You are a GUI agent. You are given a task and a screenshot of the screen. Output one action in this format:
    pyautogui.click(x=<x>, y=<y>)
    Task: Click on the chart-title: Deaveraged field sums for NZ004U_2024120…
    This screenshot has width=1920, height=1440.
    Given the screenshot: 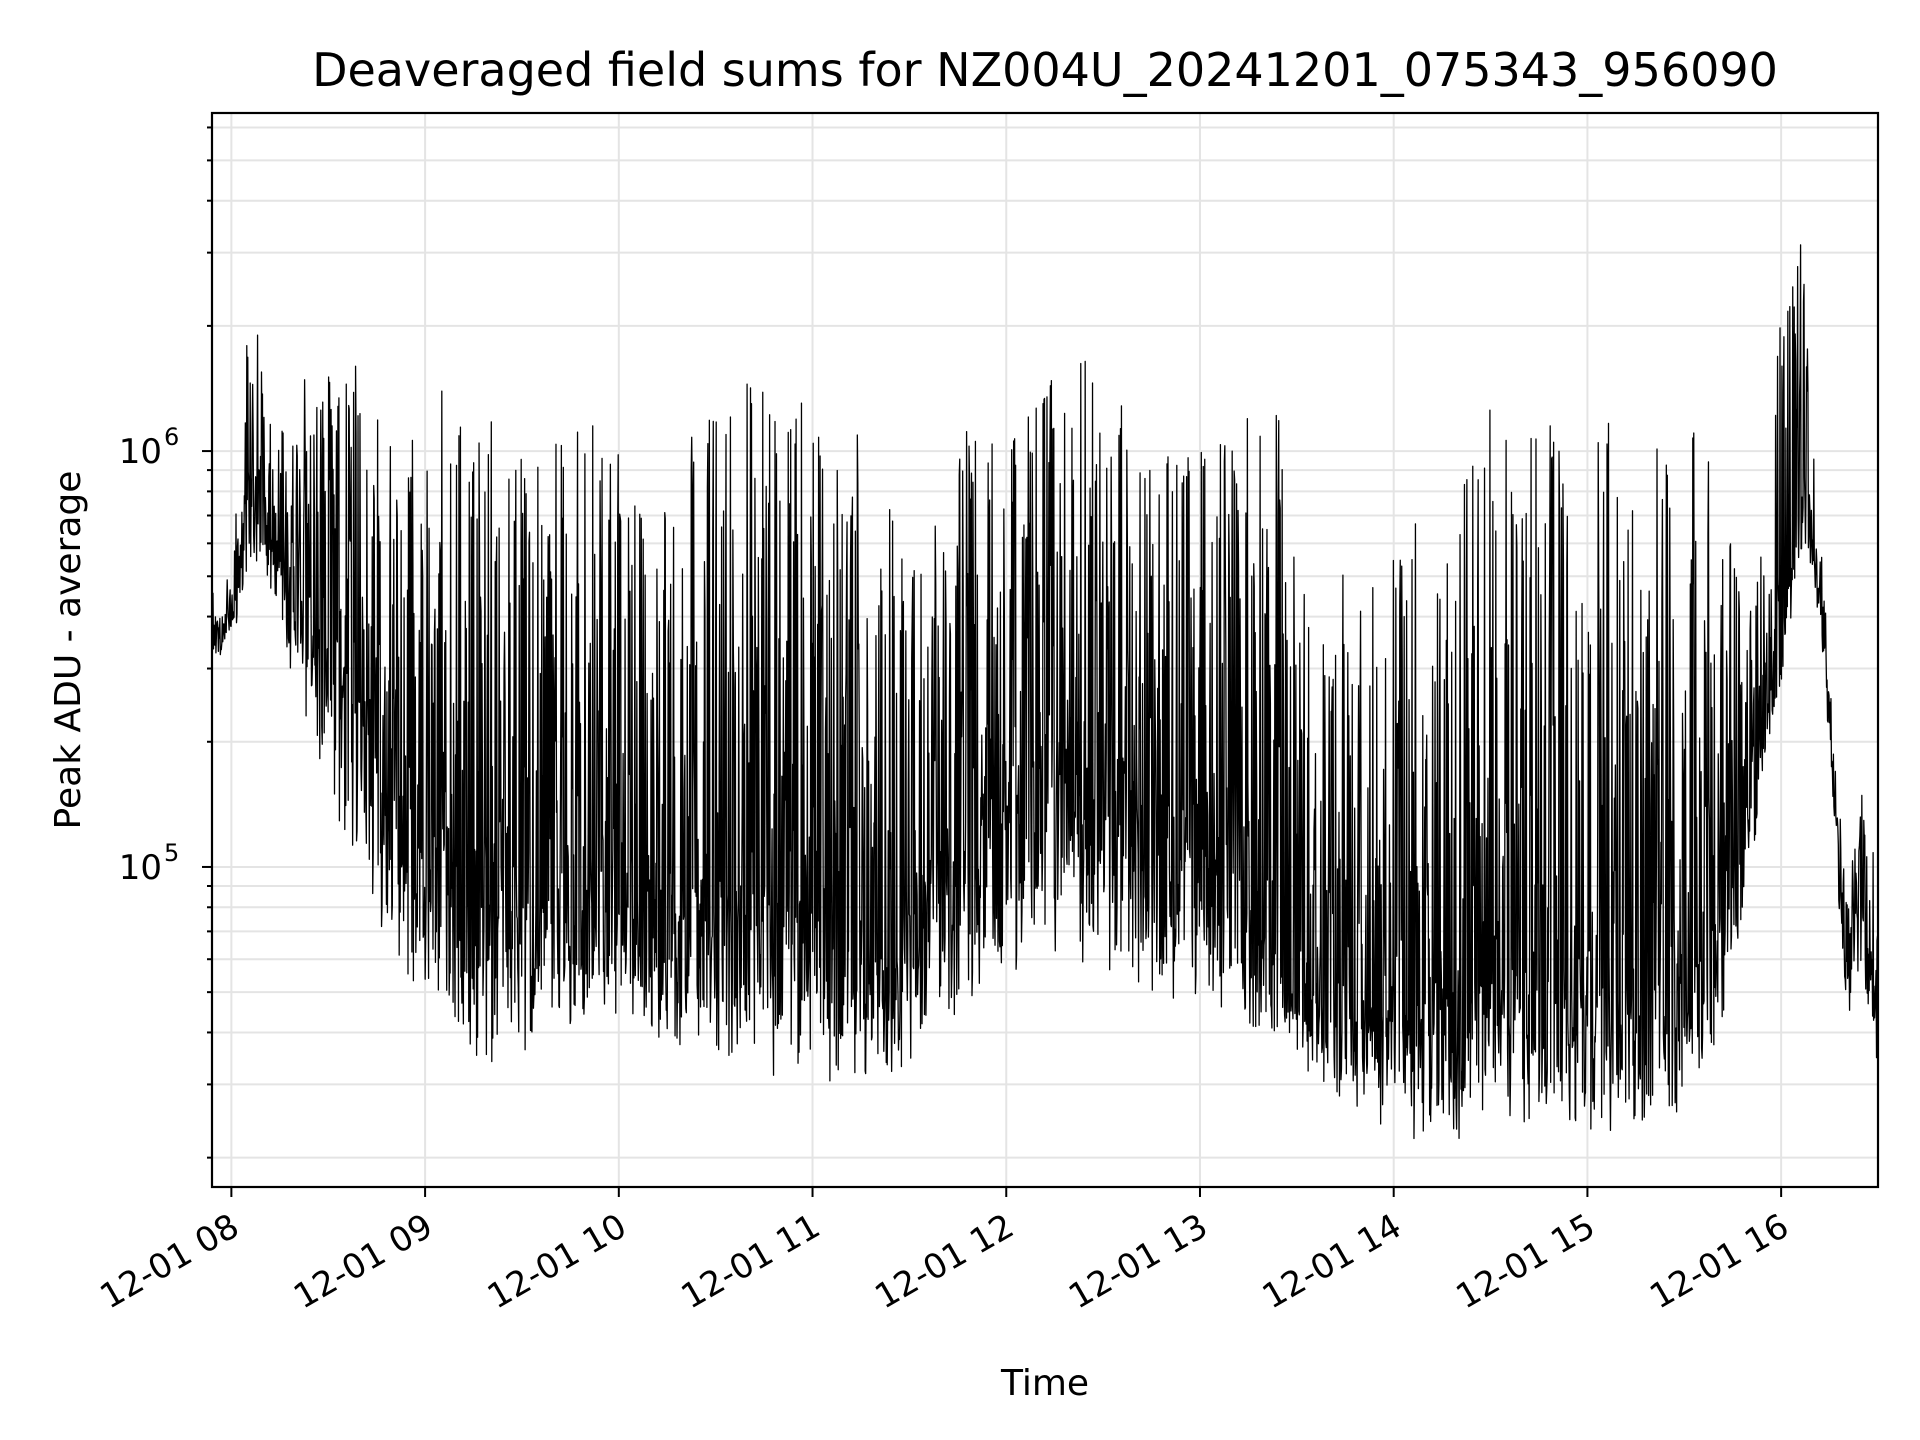 What is the action you would take?
    pyautogui.click(x=1045, y=70)
    